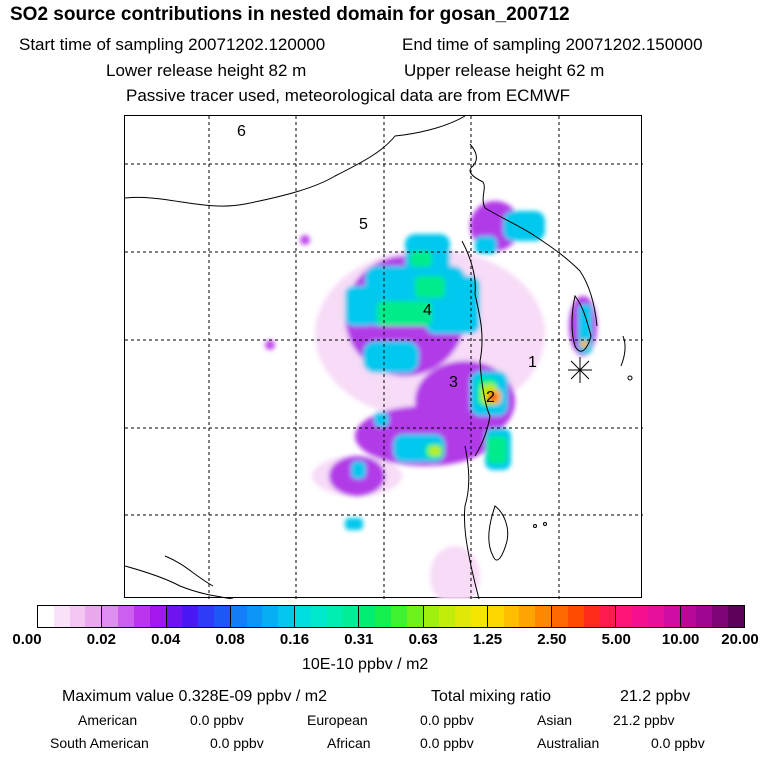  Describe the element at coordinates (532, 362) in the screenshot. I see `region-label-1: 1` at that location.